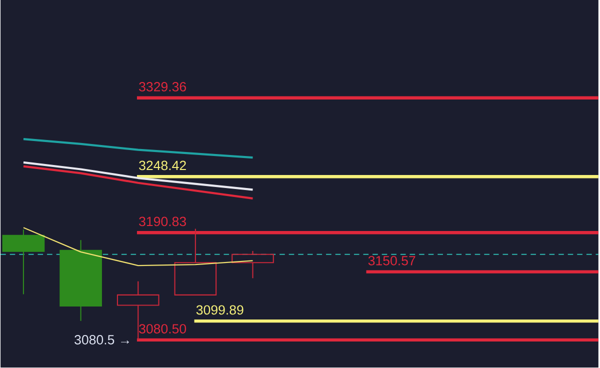  Describe the element at coordinates (220, 310) in the screenshot. I see `ref-line-label: 3099.89` at that location.